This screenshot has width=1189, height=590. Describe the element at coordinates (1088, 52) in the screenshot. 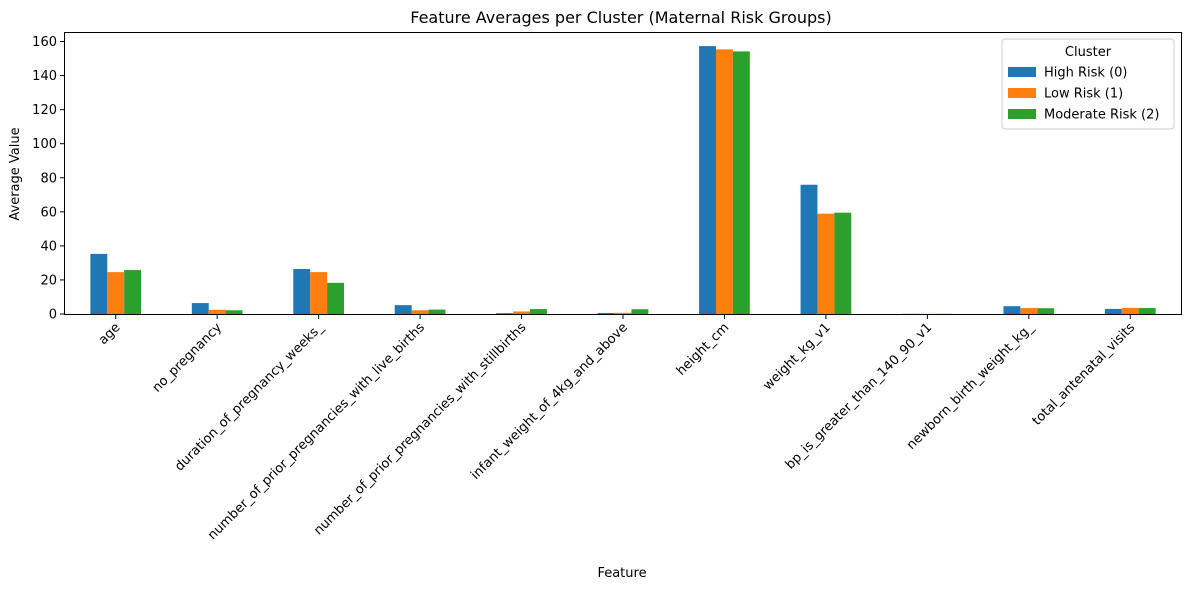

I see `legend-title: Cluster` at that location.